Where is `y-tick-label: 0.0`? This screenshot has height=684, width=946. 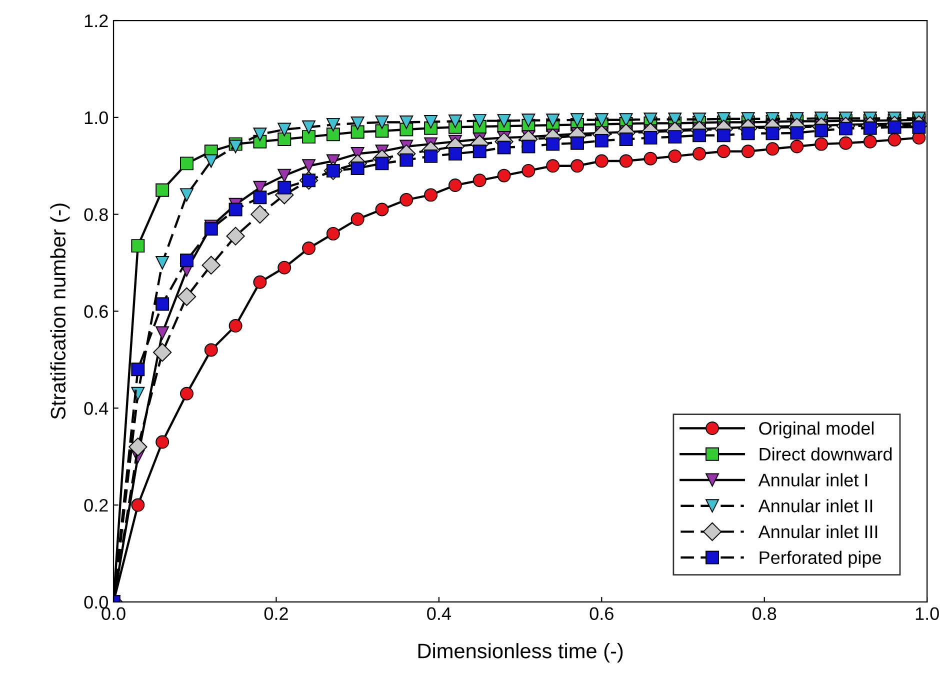 y-tick-label: 0.0 is located at coordinates (96, 602).